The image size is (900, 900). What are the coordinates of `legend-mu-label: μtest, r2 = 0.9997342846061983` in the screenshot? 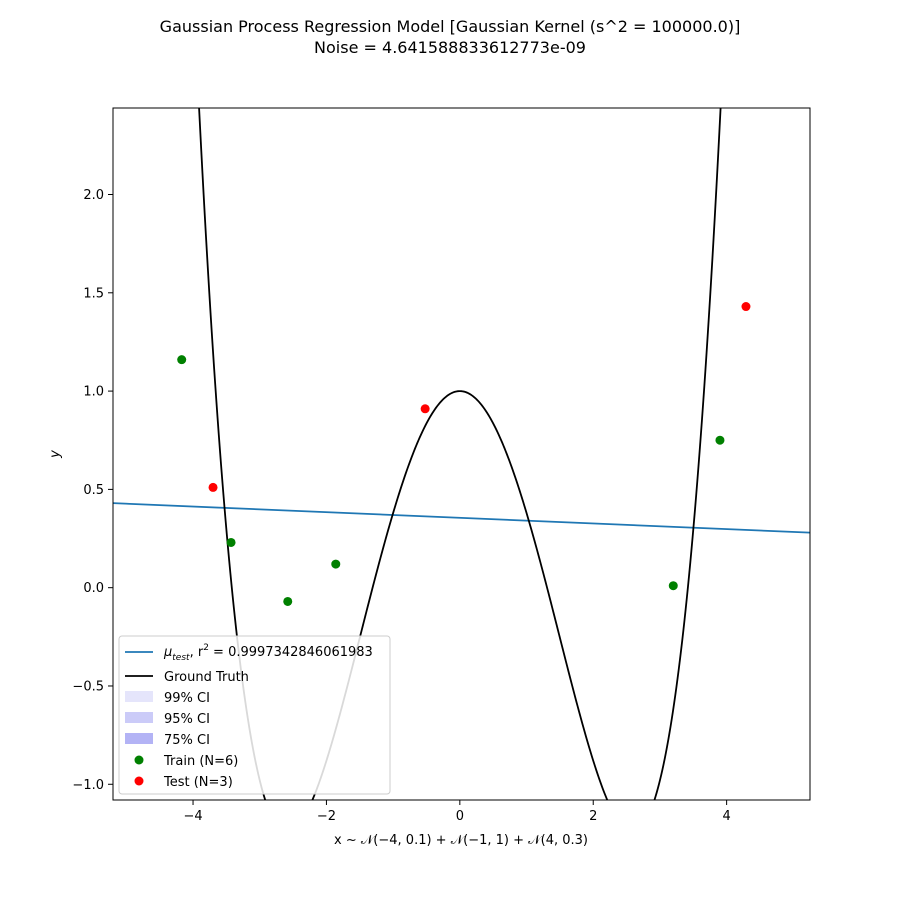 It's located at (268, 653).